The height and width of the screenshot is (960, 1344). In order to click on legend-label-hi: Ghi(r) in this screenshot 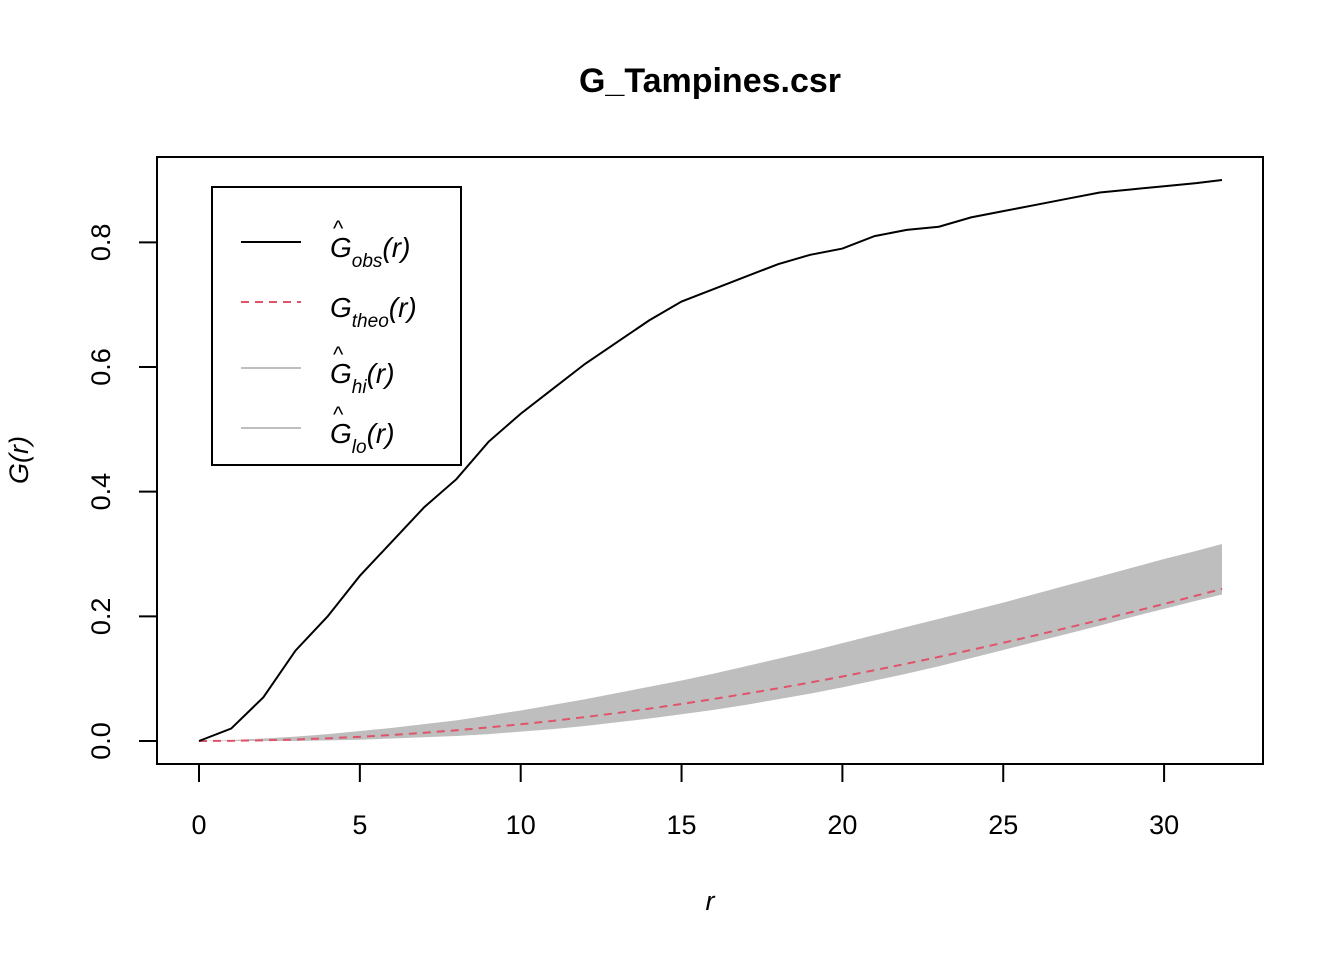, I will do `click(362, 378)`.